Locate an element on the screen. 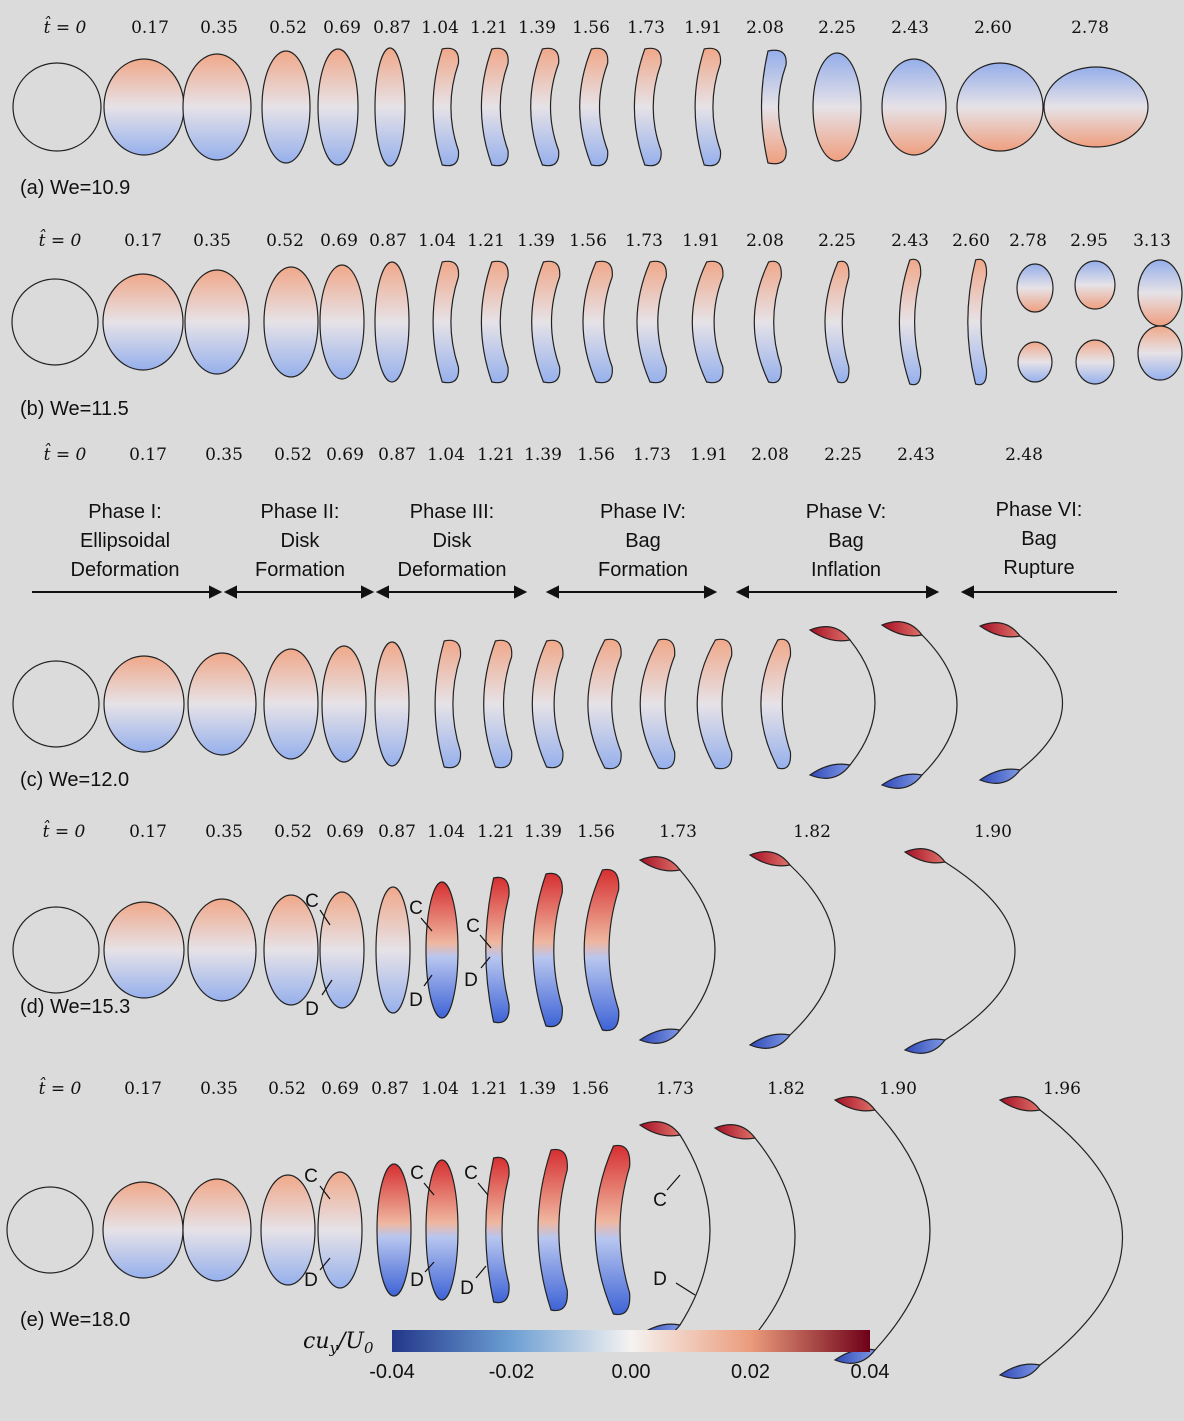  phase-3-line-3: Deformation is located at coordinates (452, 570).